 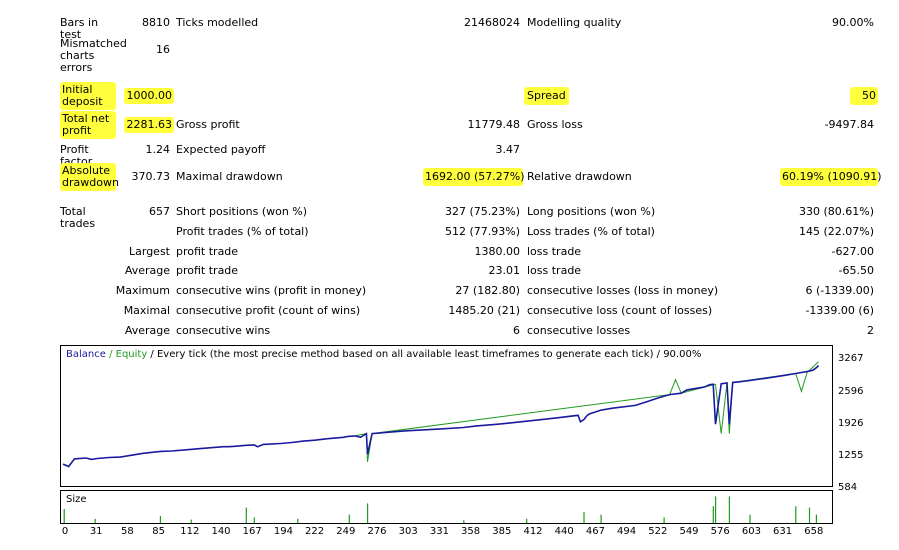 I want to click on label-netprofit: Total net profit, so click(x=88, y=125).